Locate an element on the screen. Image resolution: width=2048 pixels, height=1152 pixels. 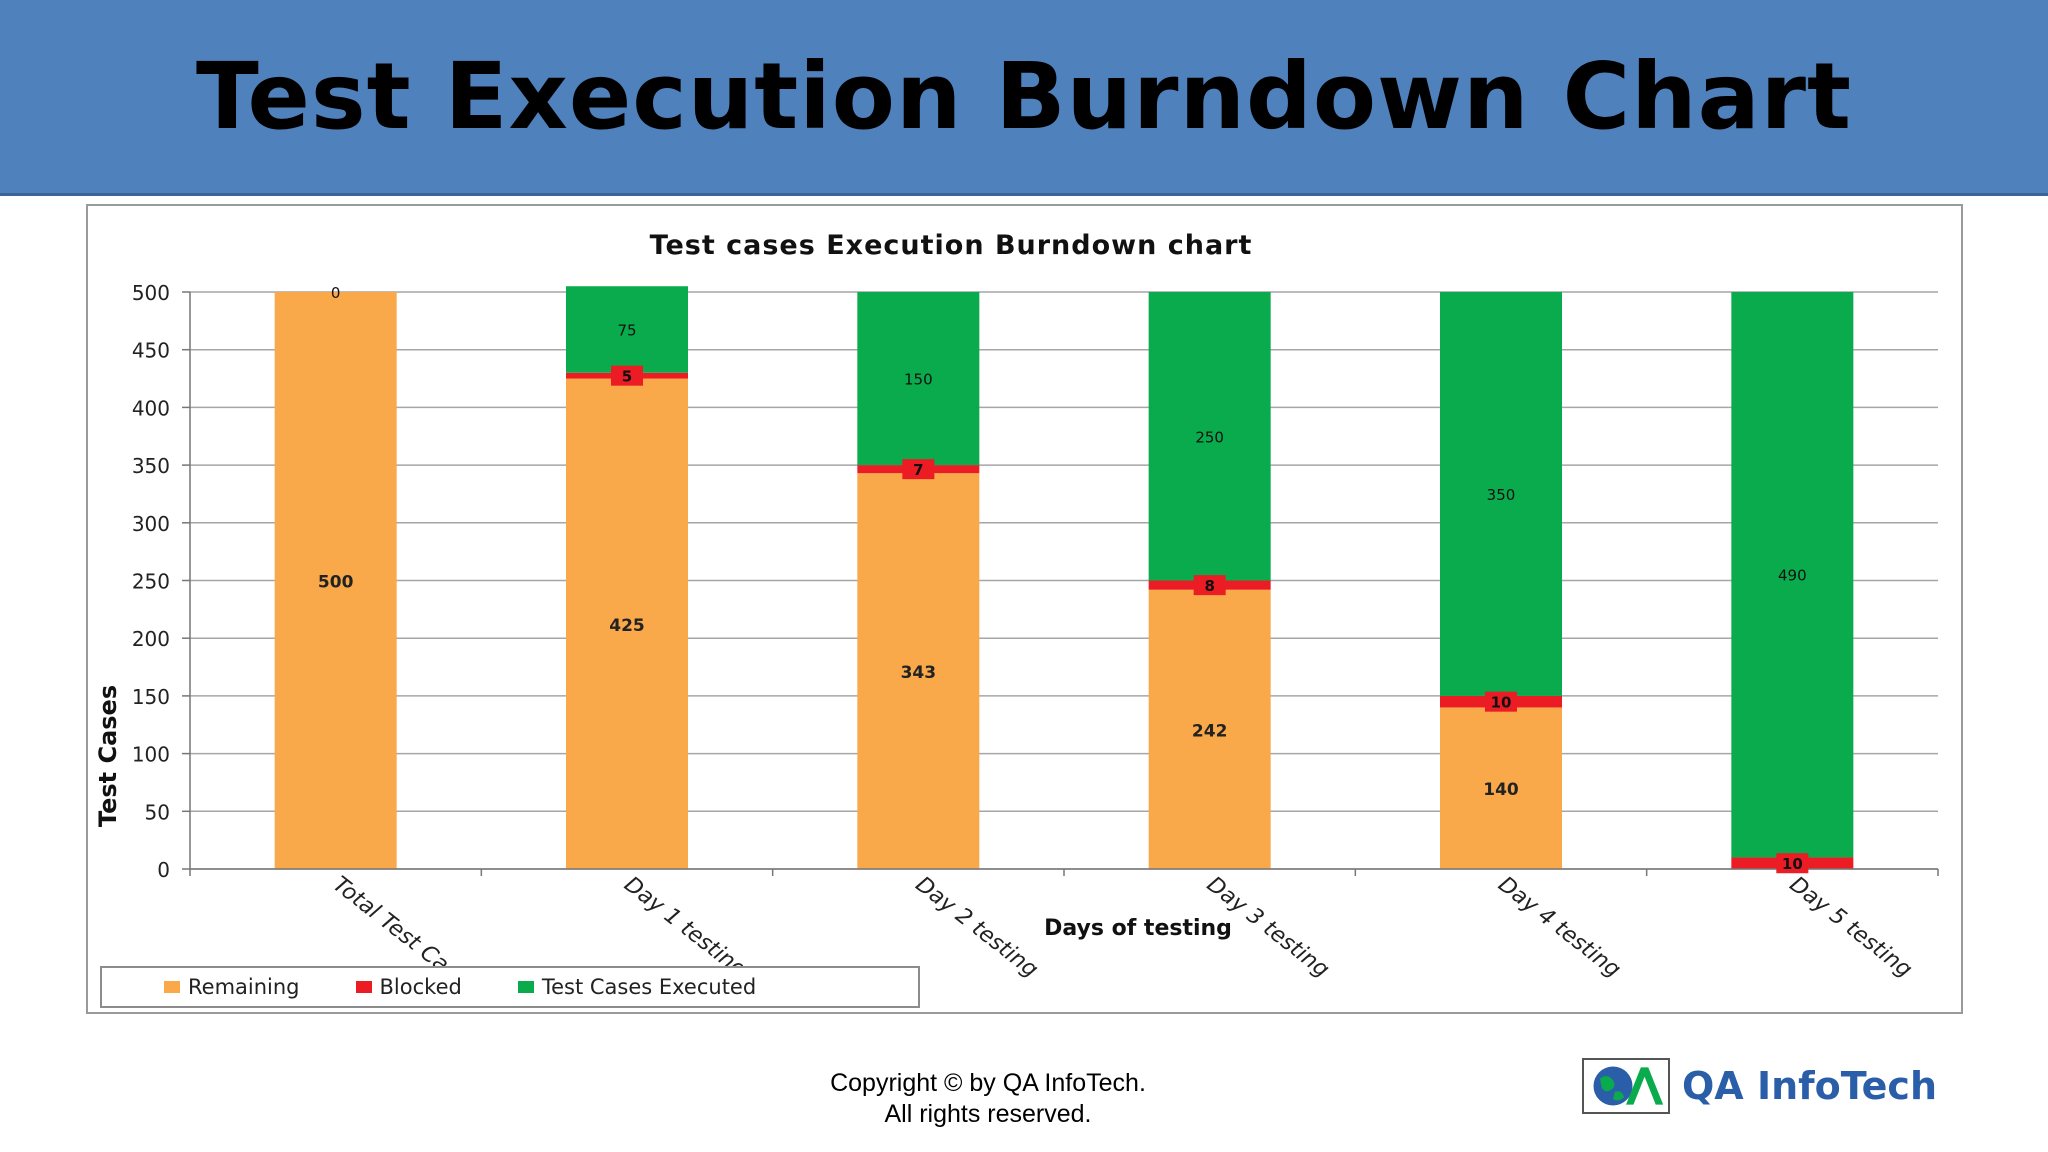
data-label-executed: 350 is located at coordinates (1501, 495).